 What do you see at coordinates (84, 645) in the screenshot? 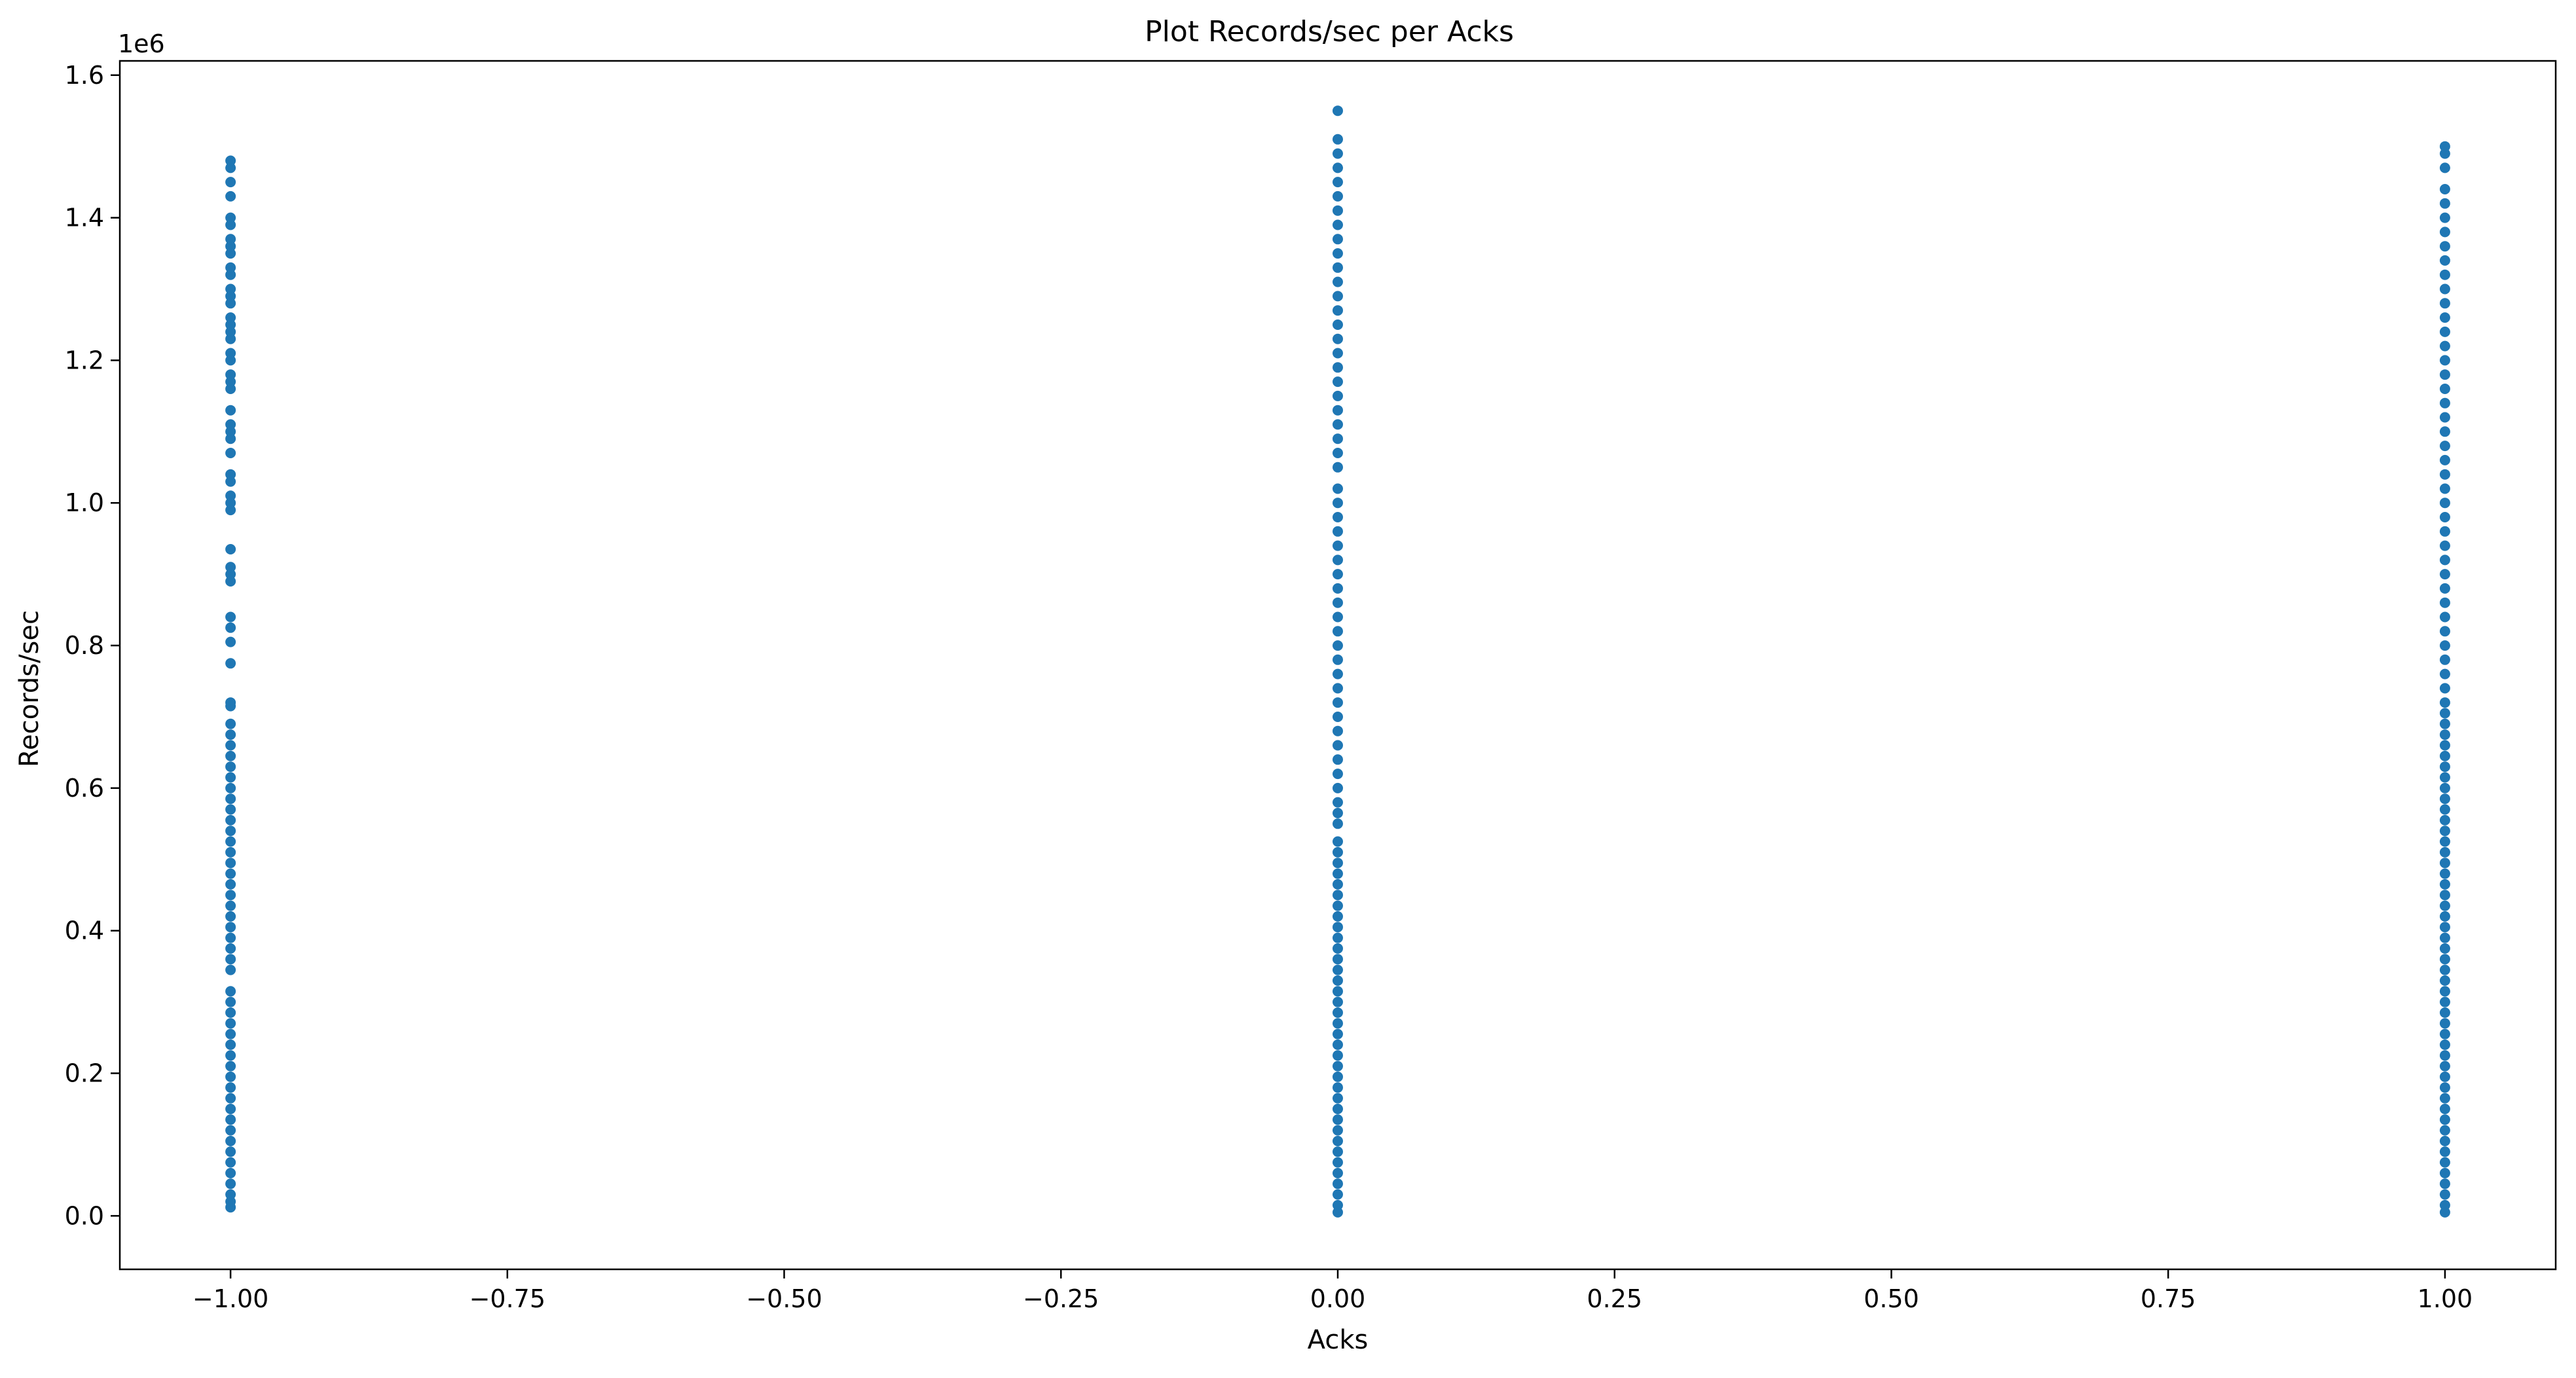
I see `y-tick-label: 0.8` at bounding box center [84, 645].